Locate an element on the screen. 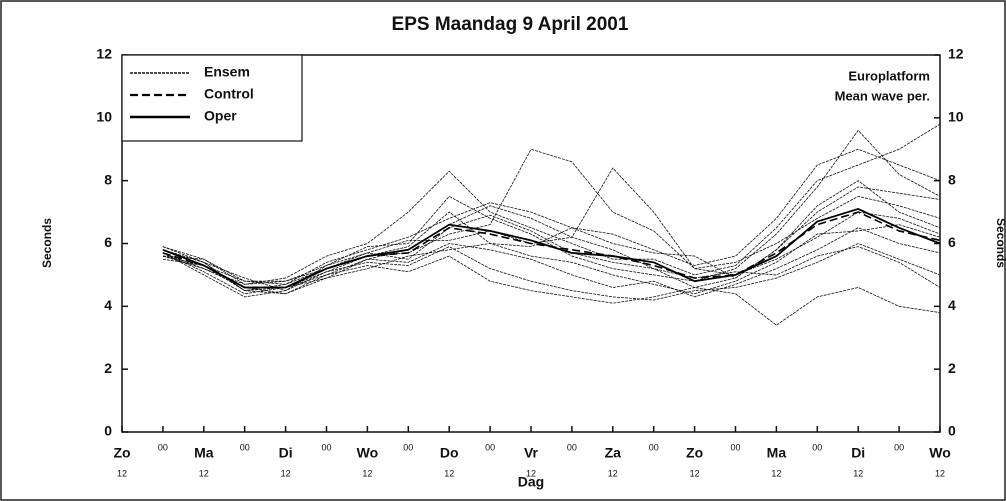 The width and height of the screenshot is (1006, 501). y-tick-label: 4 is located at coordinates (108, 305).